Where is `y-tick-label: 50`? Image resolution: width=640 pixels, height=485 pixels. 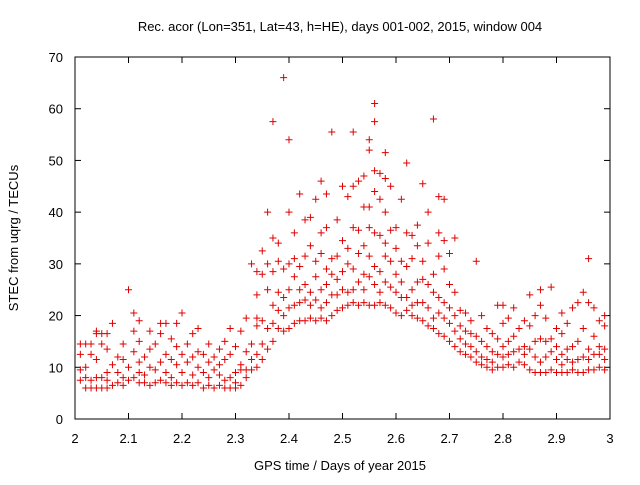 y-tick-label: 50 is located at coordinates (56, 160).